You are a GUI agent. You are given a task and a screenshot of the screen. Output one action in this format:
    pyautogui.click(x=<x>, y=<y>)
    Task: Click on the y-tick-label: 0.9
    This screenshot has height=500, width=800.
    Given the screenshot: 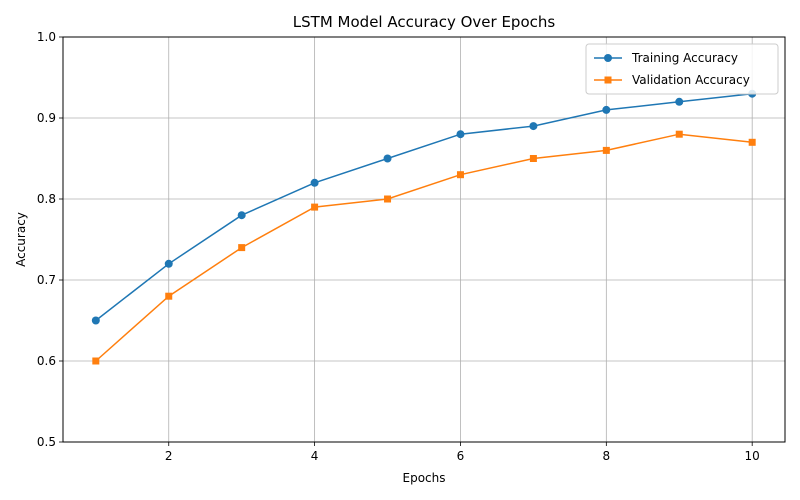 What is the action you would take?
    pyautogui.click(x=46, y=118)
    